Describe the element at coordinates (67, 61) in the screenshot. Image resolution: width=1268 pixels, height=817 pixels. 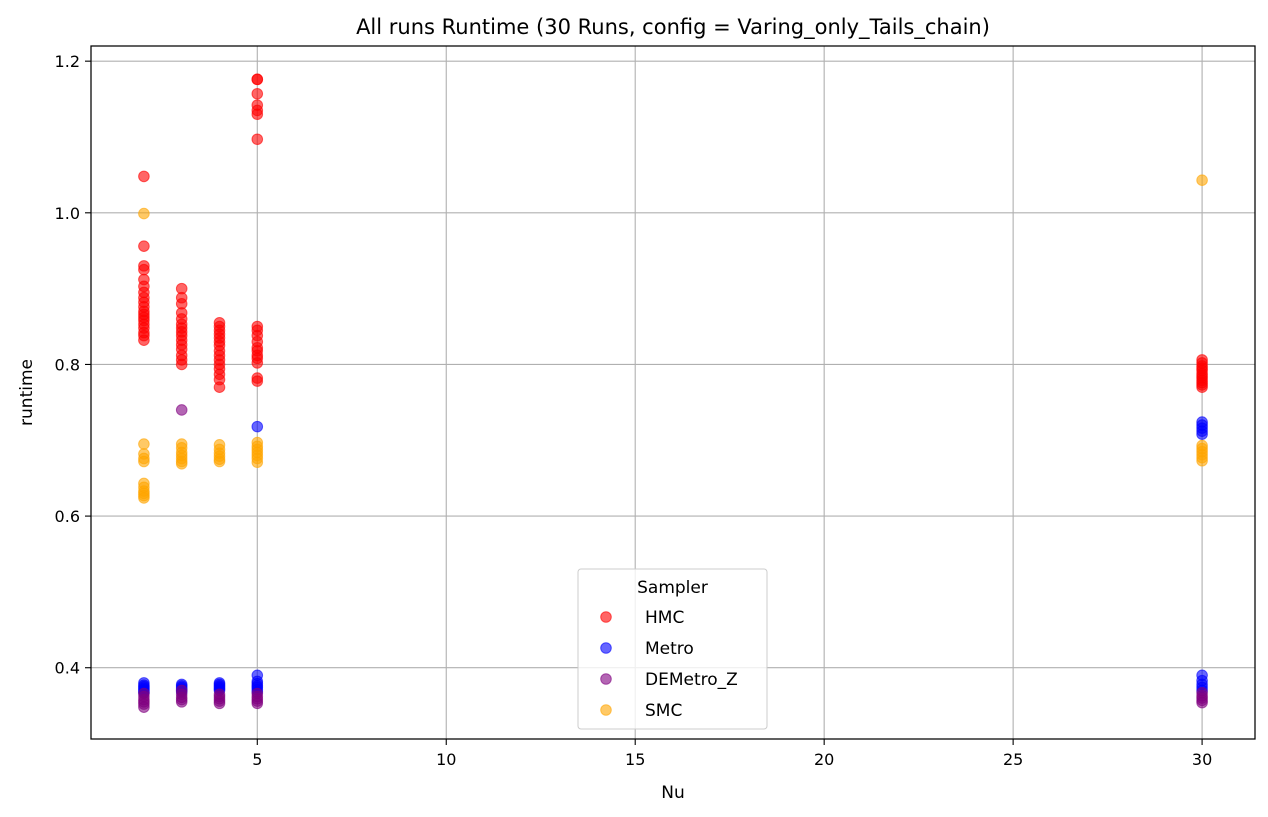
I see `y-tick-label: 1.2` at that location.